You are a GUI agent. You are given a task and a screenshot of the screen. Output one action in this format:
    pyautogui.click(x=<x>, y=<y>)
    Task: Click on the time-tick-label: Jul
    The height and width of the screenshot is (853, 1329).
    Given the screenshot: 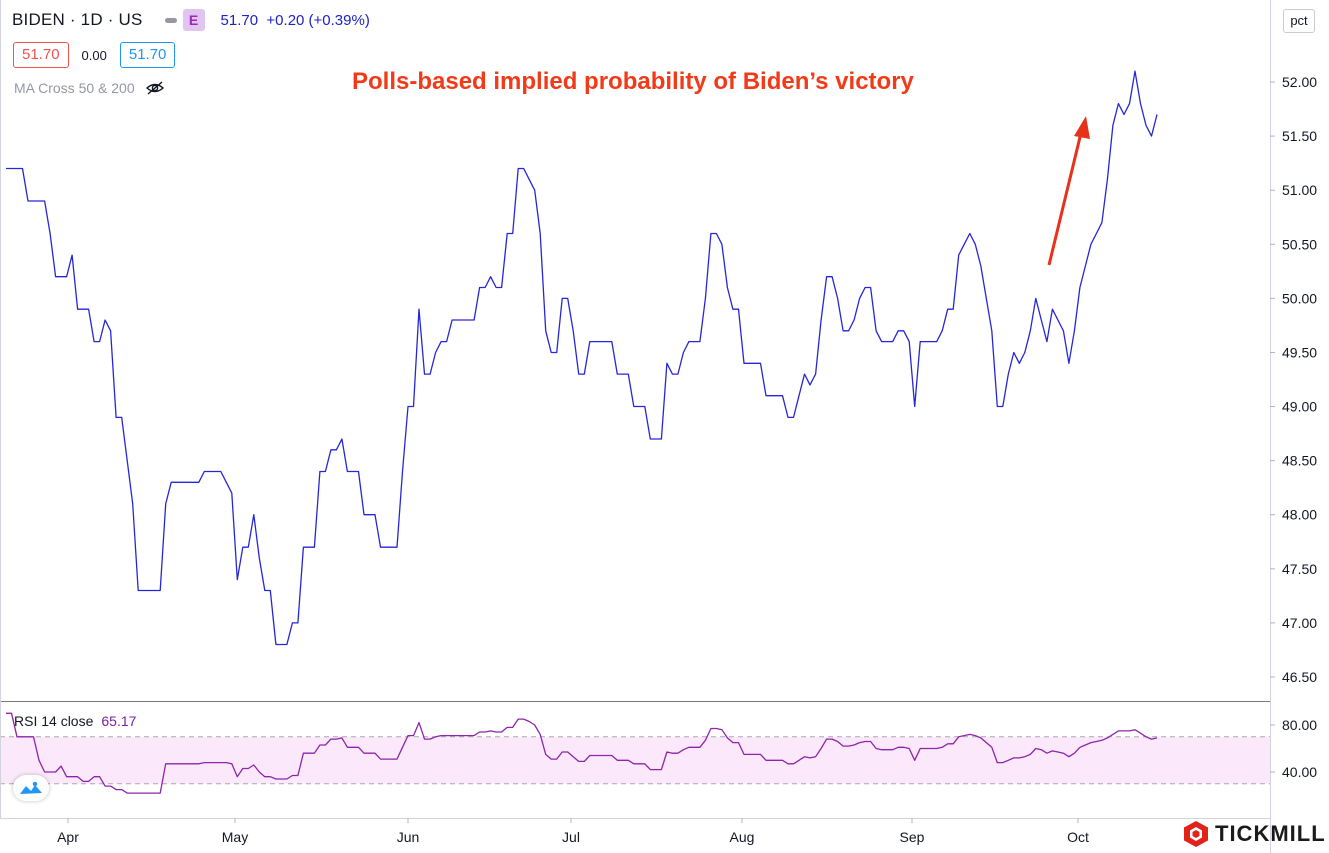 What is the action you would take?
    pyautogui.click(x=571, y=837)
    